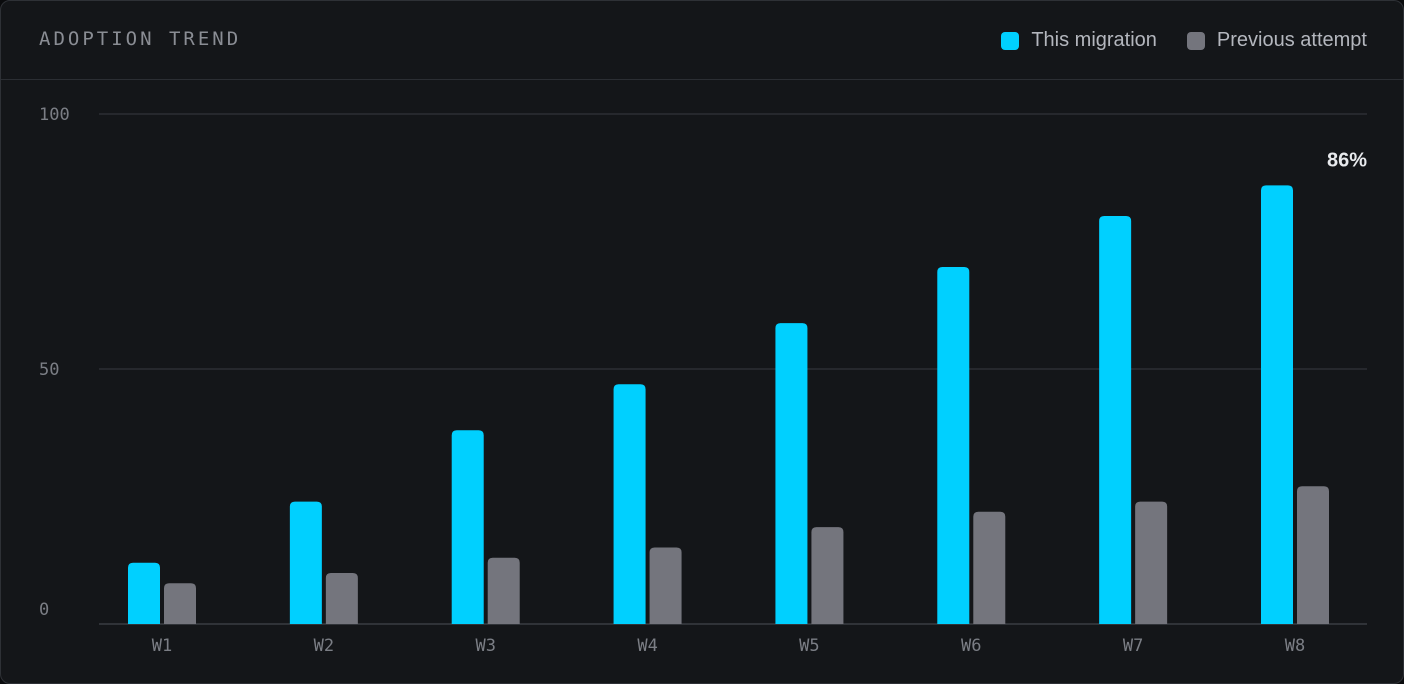 The width and height of the screenshot is (1404, 684). I want to click on bar-w2-previous-attempt, so click(342, 598).